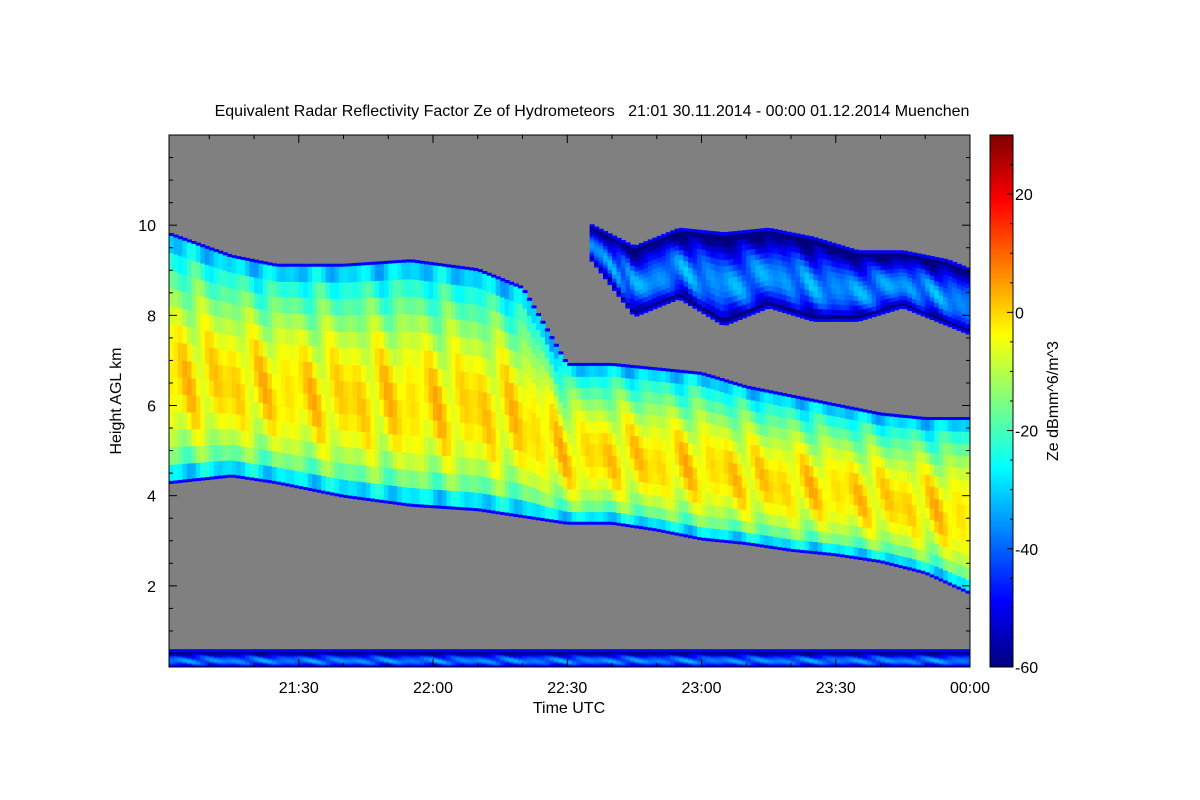 The image size is (1200, 800). I want to click on y-tick-label: 2, so click(151, 587).